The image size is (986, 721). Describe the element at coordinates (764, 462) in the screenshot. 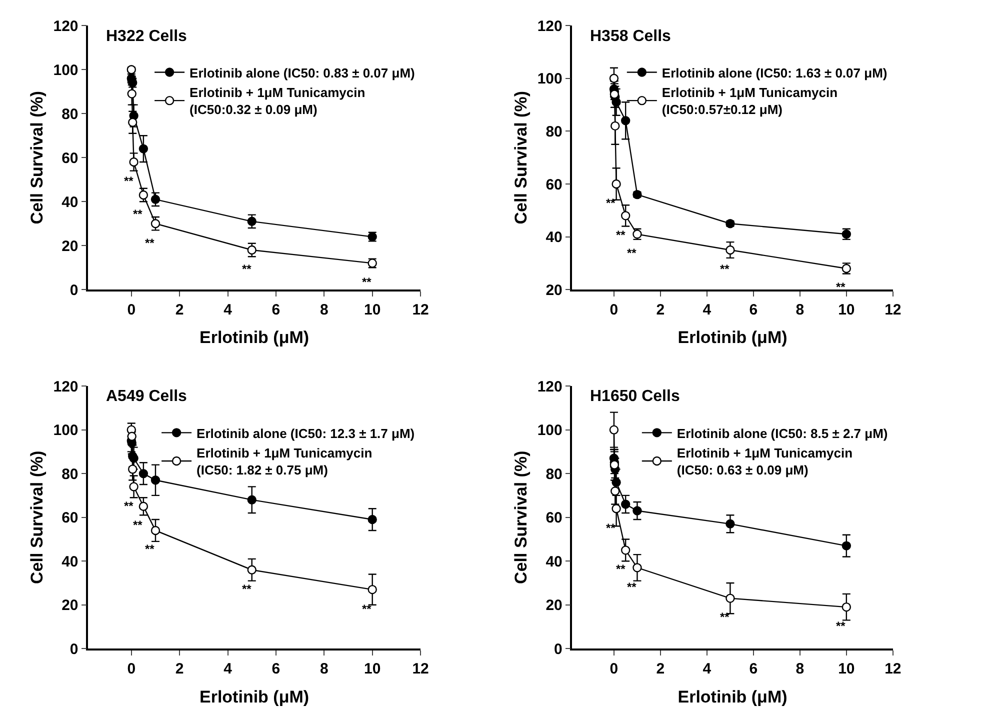

I see `legend-label: Erlotinib + 1μM Tunicamycin (IC50: 0.63 ± 0.09 μM)` at that location.